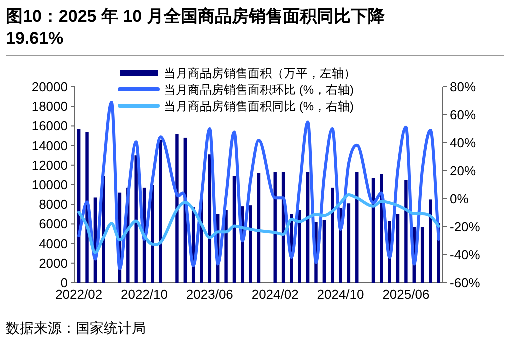 The height and width of the screenshot is (341, 510). I want to click on y-tick-label: 6000, so click(53, 224).